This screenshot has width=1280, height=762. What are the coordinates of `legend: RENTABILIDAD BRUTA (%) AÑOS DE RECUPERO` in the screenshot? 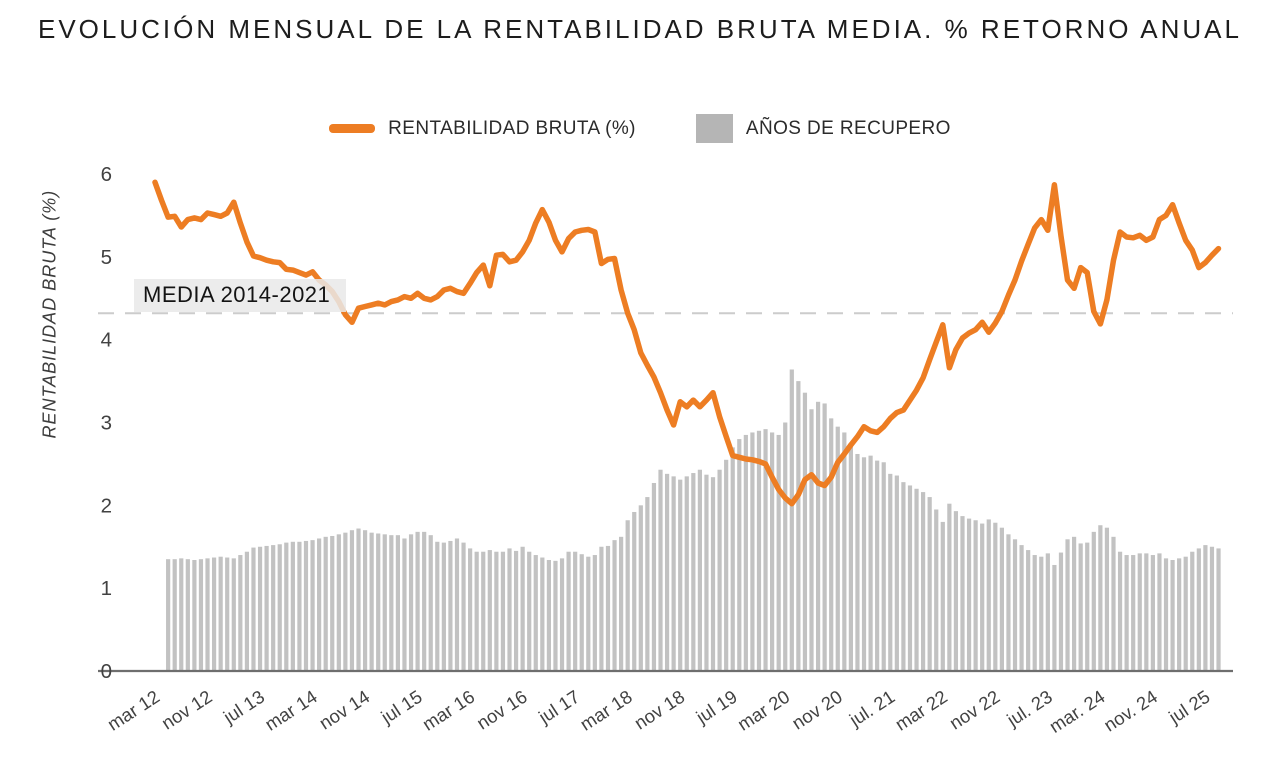 It's located at (640, 128).